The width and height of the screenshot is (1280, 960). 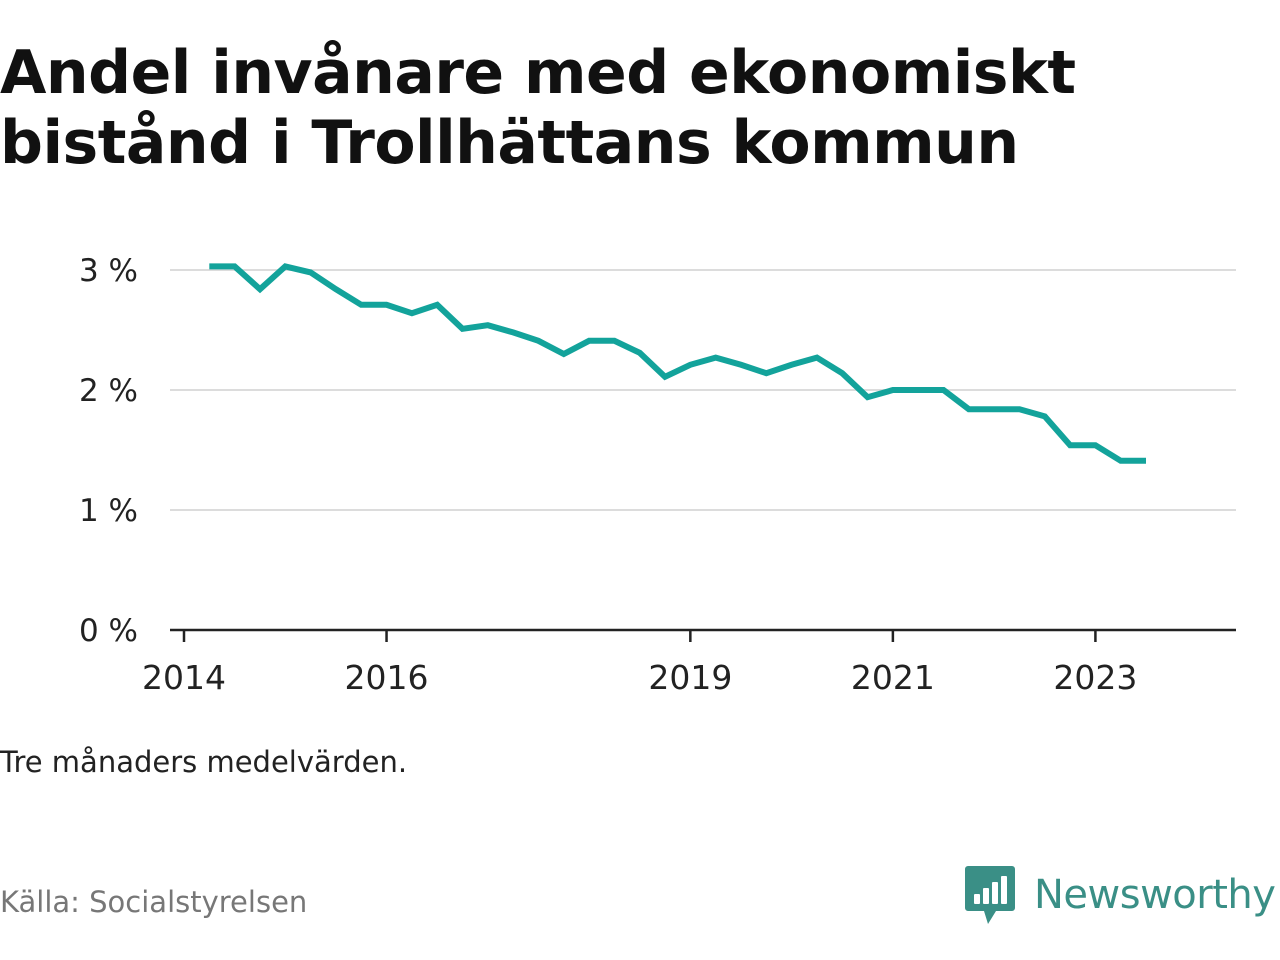 What do you see at coordinates (639, 677) in the screenshot?
I see `x-tick-labels: 2014 2016 2019 2021 2023` at bounding box center [639, 677].